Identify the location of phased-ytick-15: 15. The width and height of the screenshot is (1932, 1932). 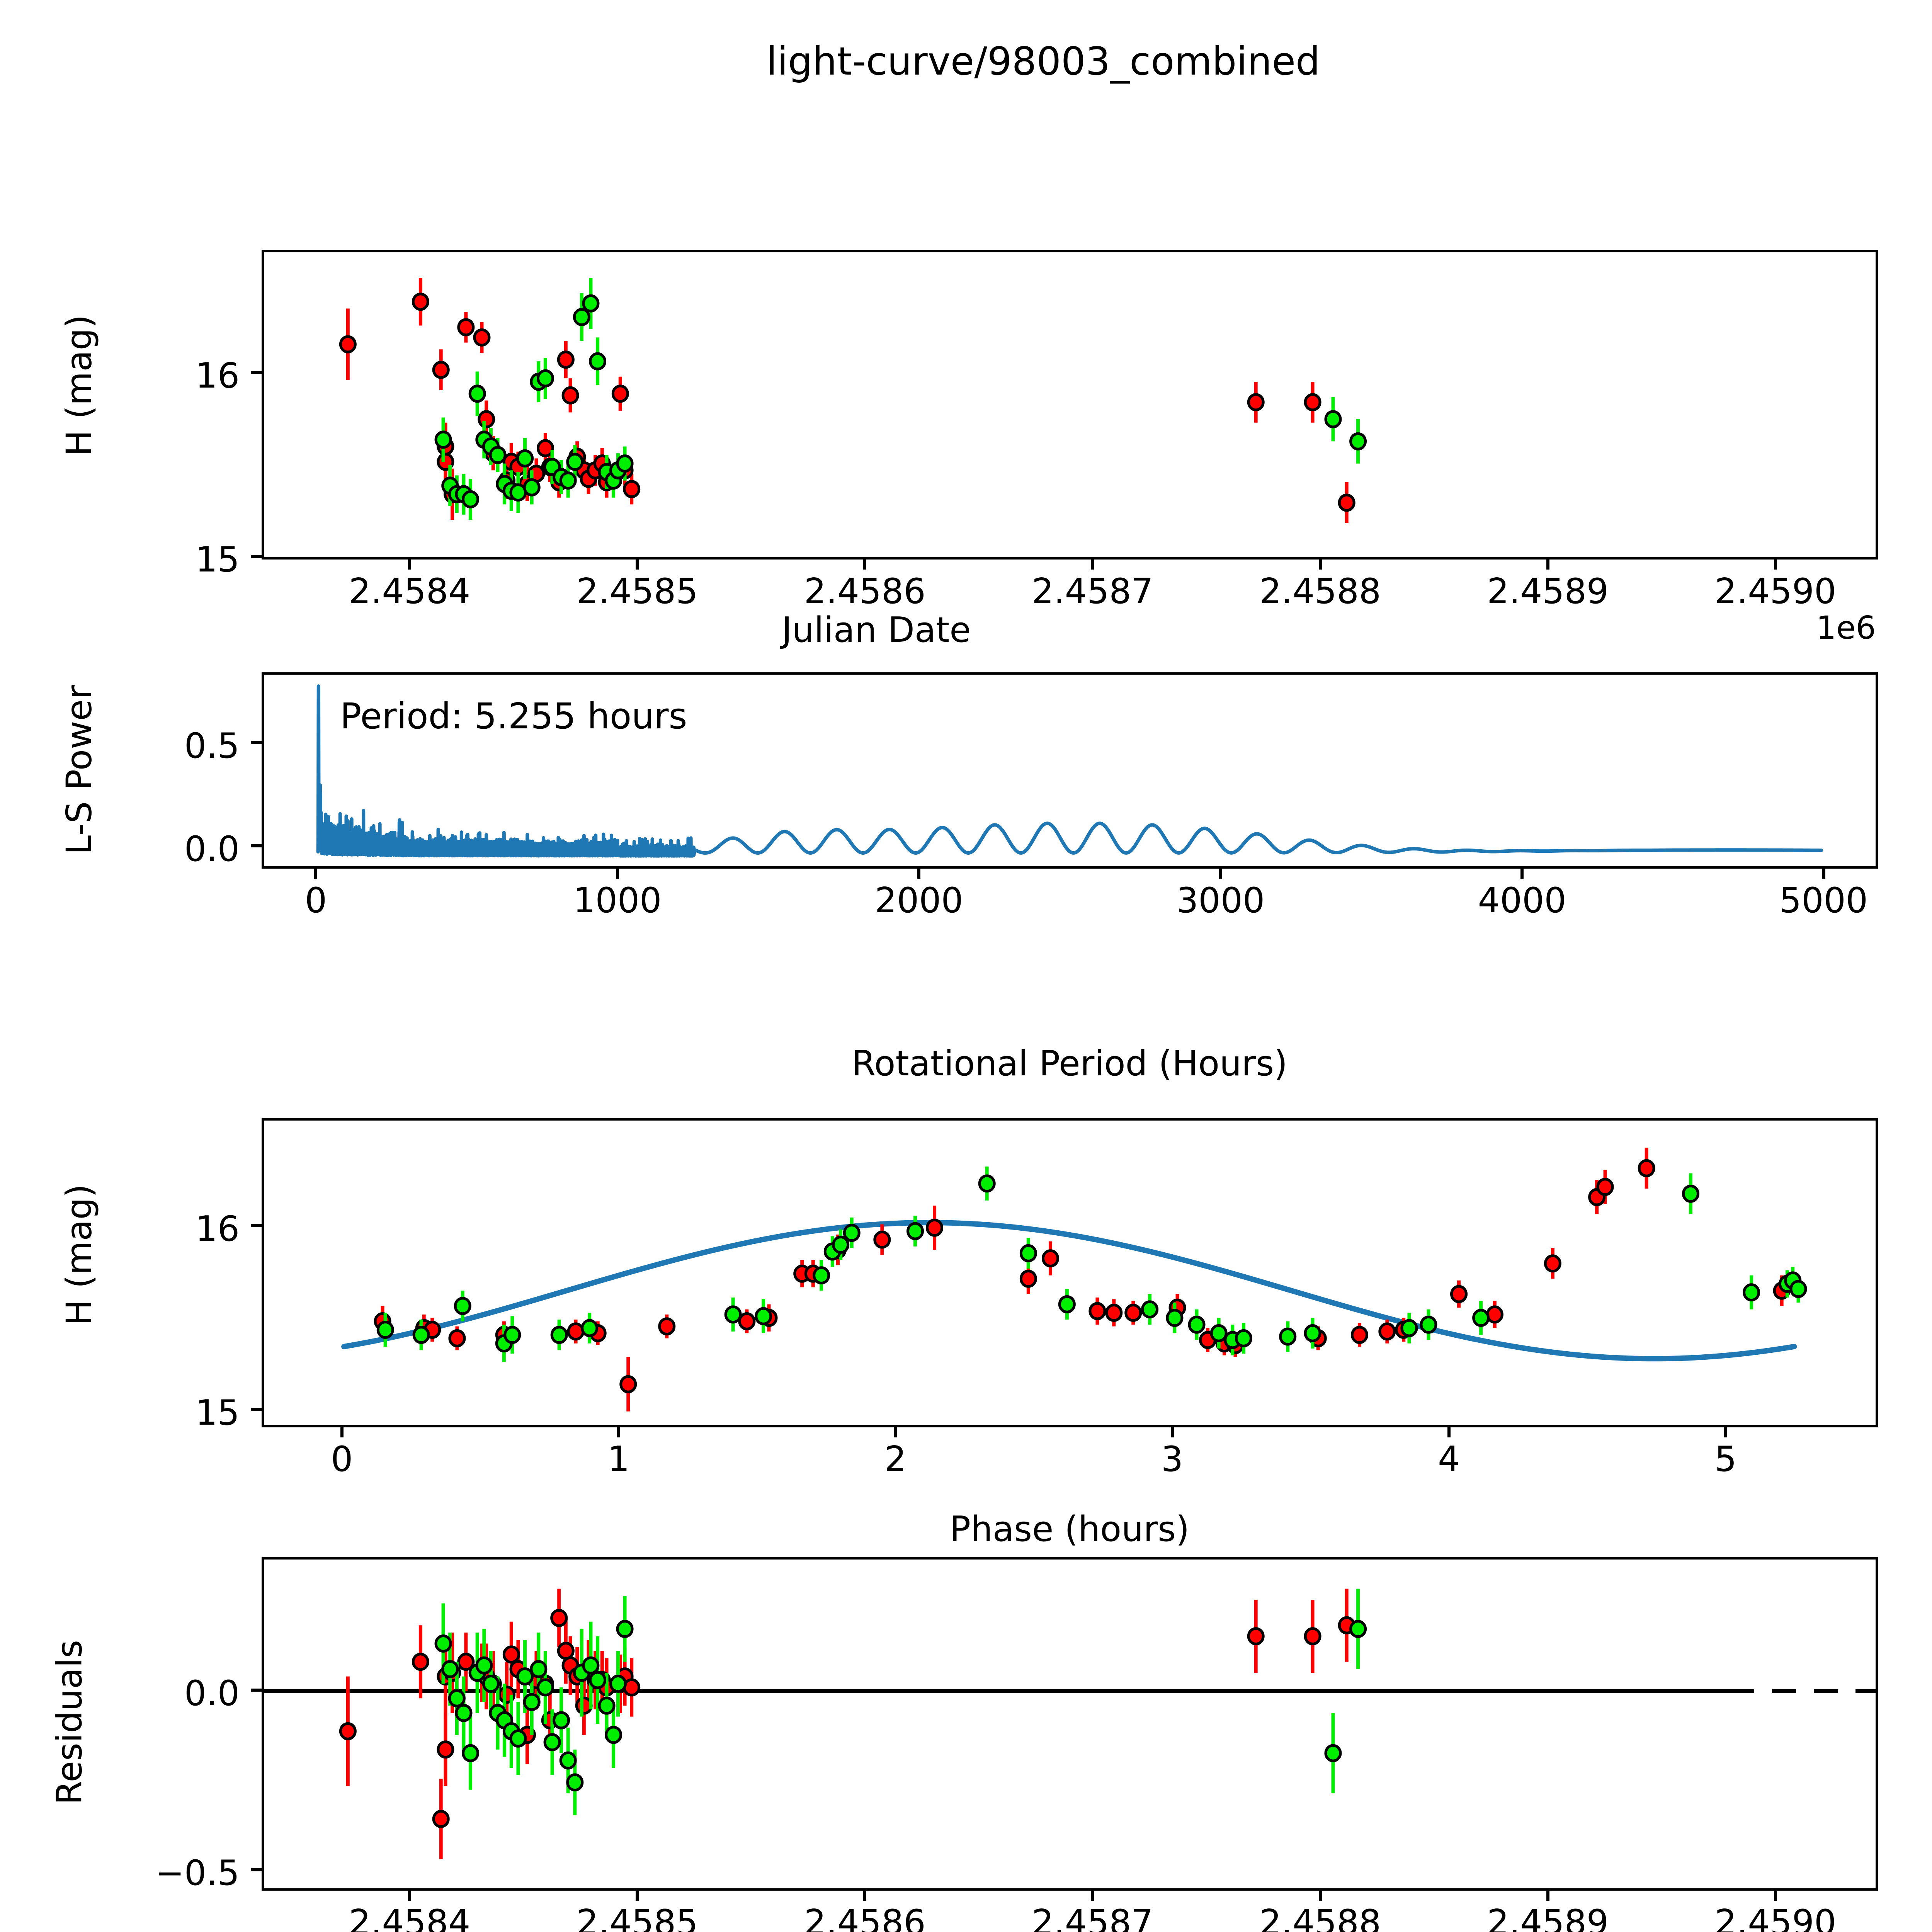
(218, 1413).